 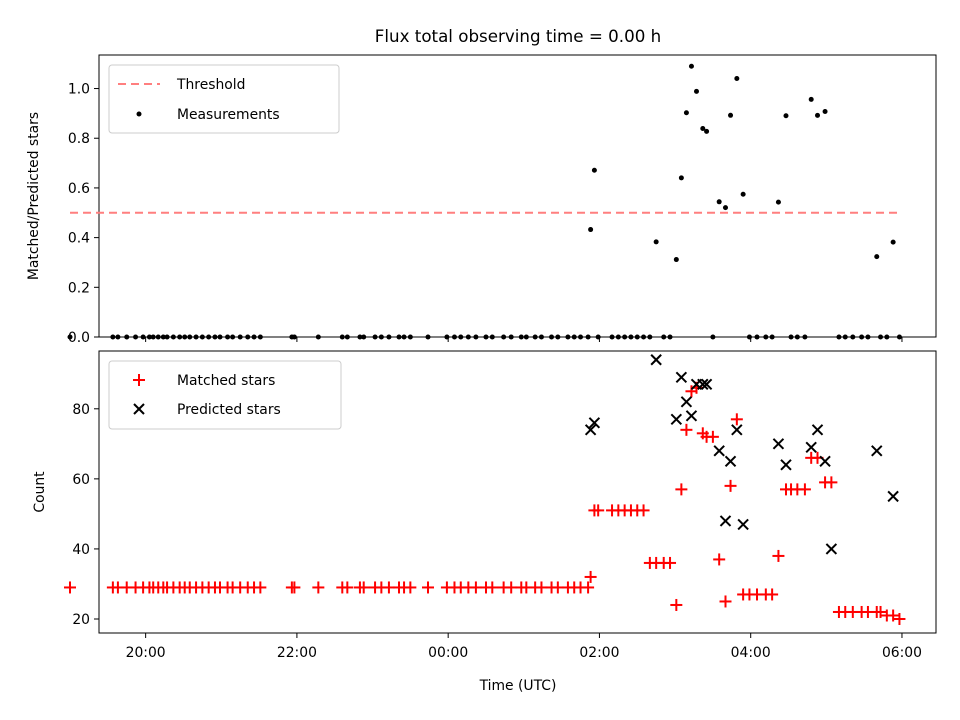 What do you see at coordinates (751, 653) in the screenshot?
I see `x-tick-label: 04:00` at bounding box center [751, 653].